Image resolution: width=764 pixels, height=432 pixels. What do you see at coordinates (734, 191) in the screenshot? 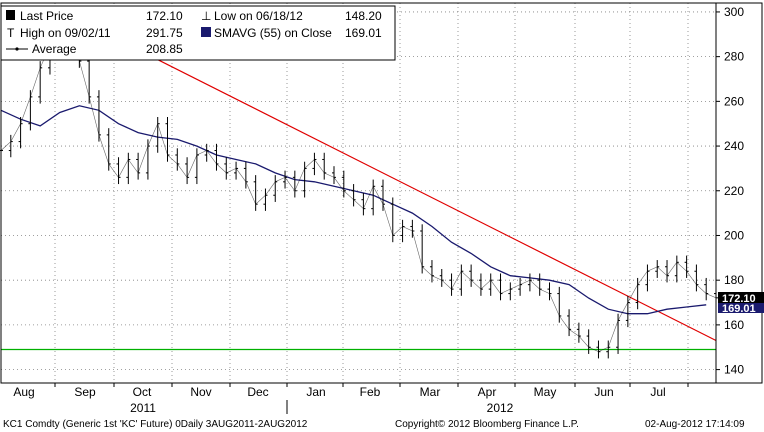
I see `y-tick-label: 220` at bounding box center [734, 191].